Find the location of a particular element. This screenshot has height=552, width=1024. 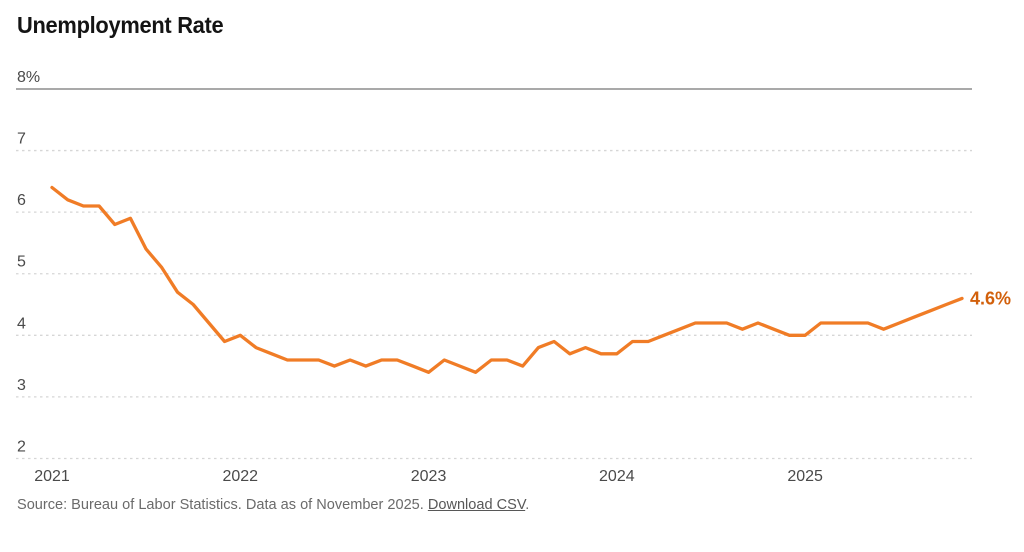

y-tick-label: 3 is located at coordinates (21, 385).